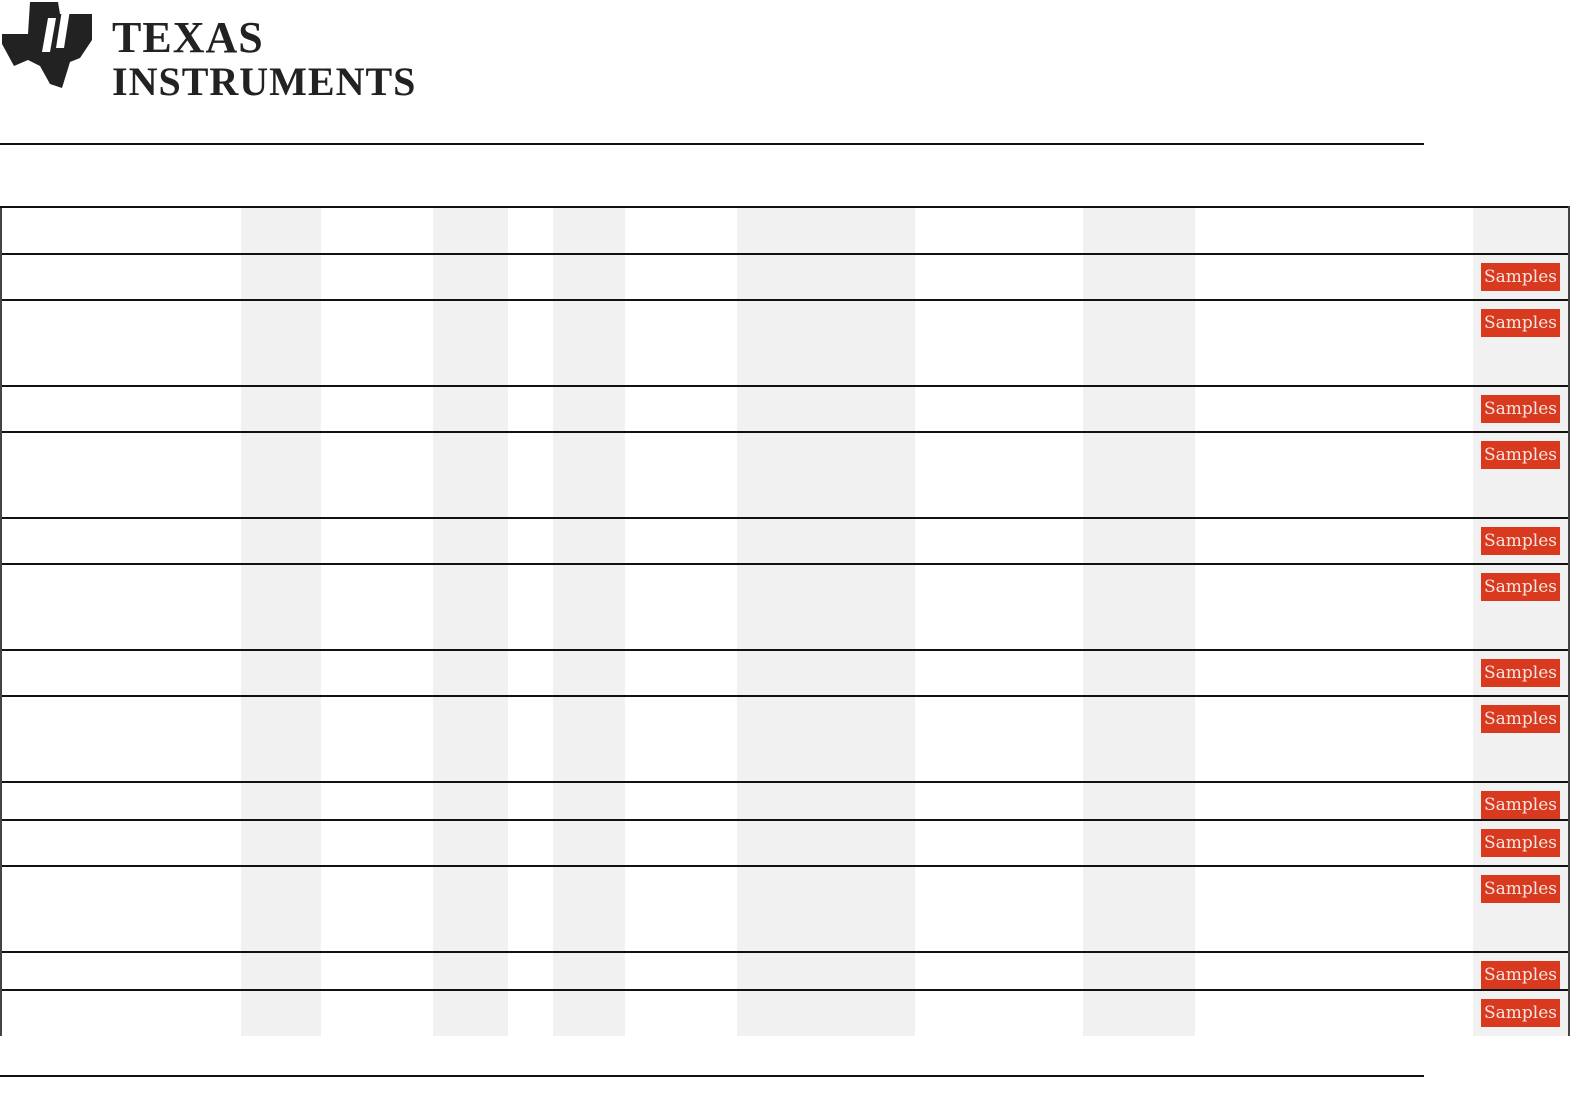 The image size is (1593, 1094). What do you see at coordinates (264, 81) in the screenshot?
I see `logo-text-line2: INSTRUMENTS` at bounding box center [264, 81].